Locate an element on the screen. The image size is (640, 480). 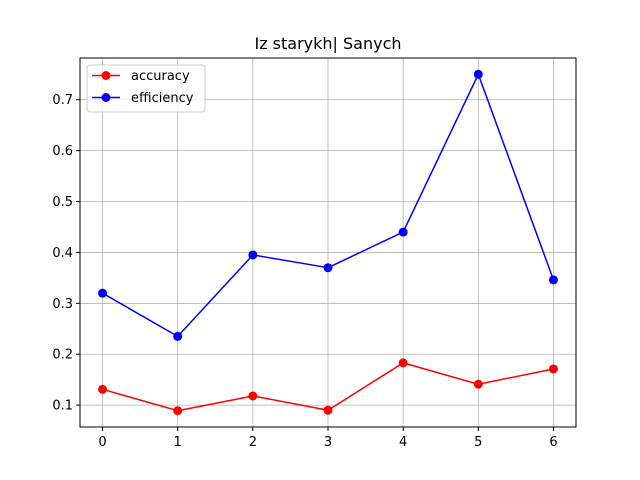
x-tick-label: 3 is located at coordinates (328, 442).